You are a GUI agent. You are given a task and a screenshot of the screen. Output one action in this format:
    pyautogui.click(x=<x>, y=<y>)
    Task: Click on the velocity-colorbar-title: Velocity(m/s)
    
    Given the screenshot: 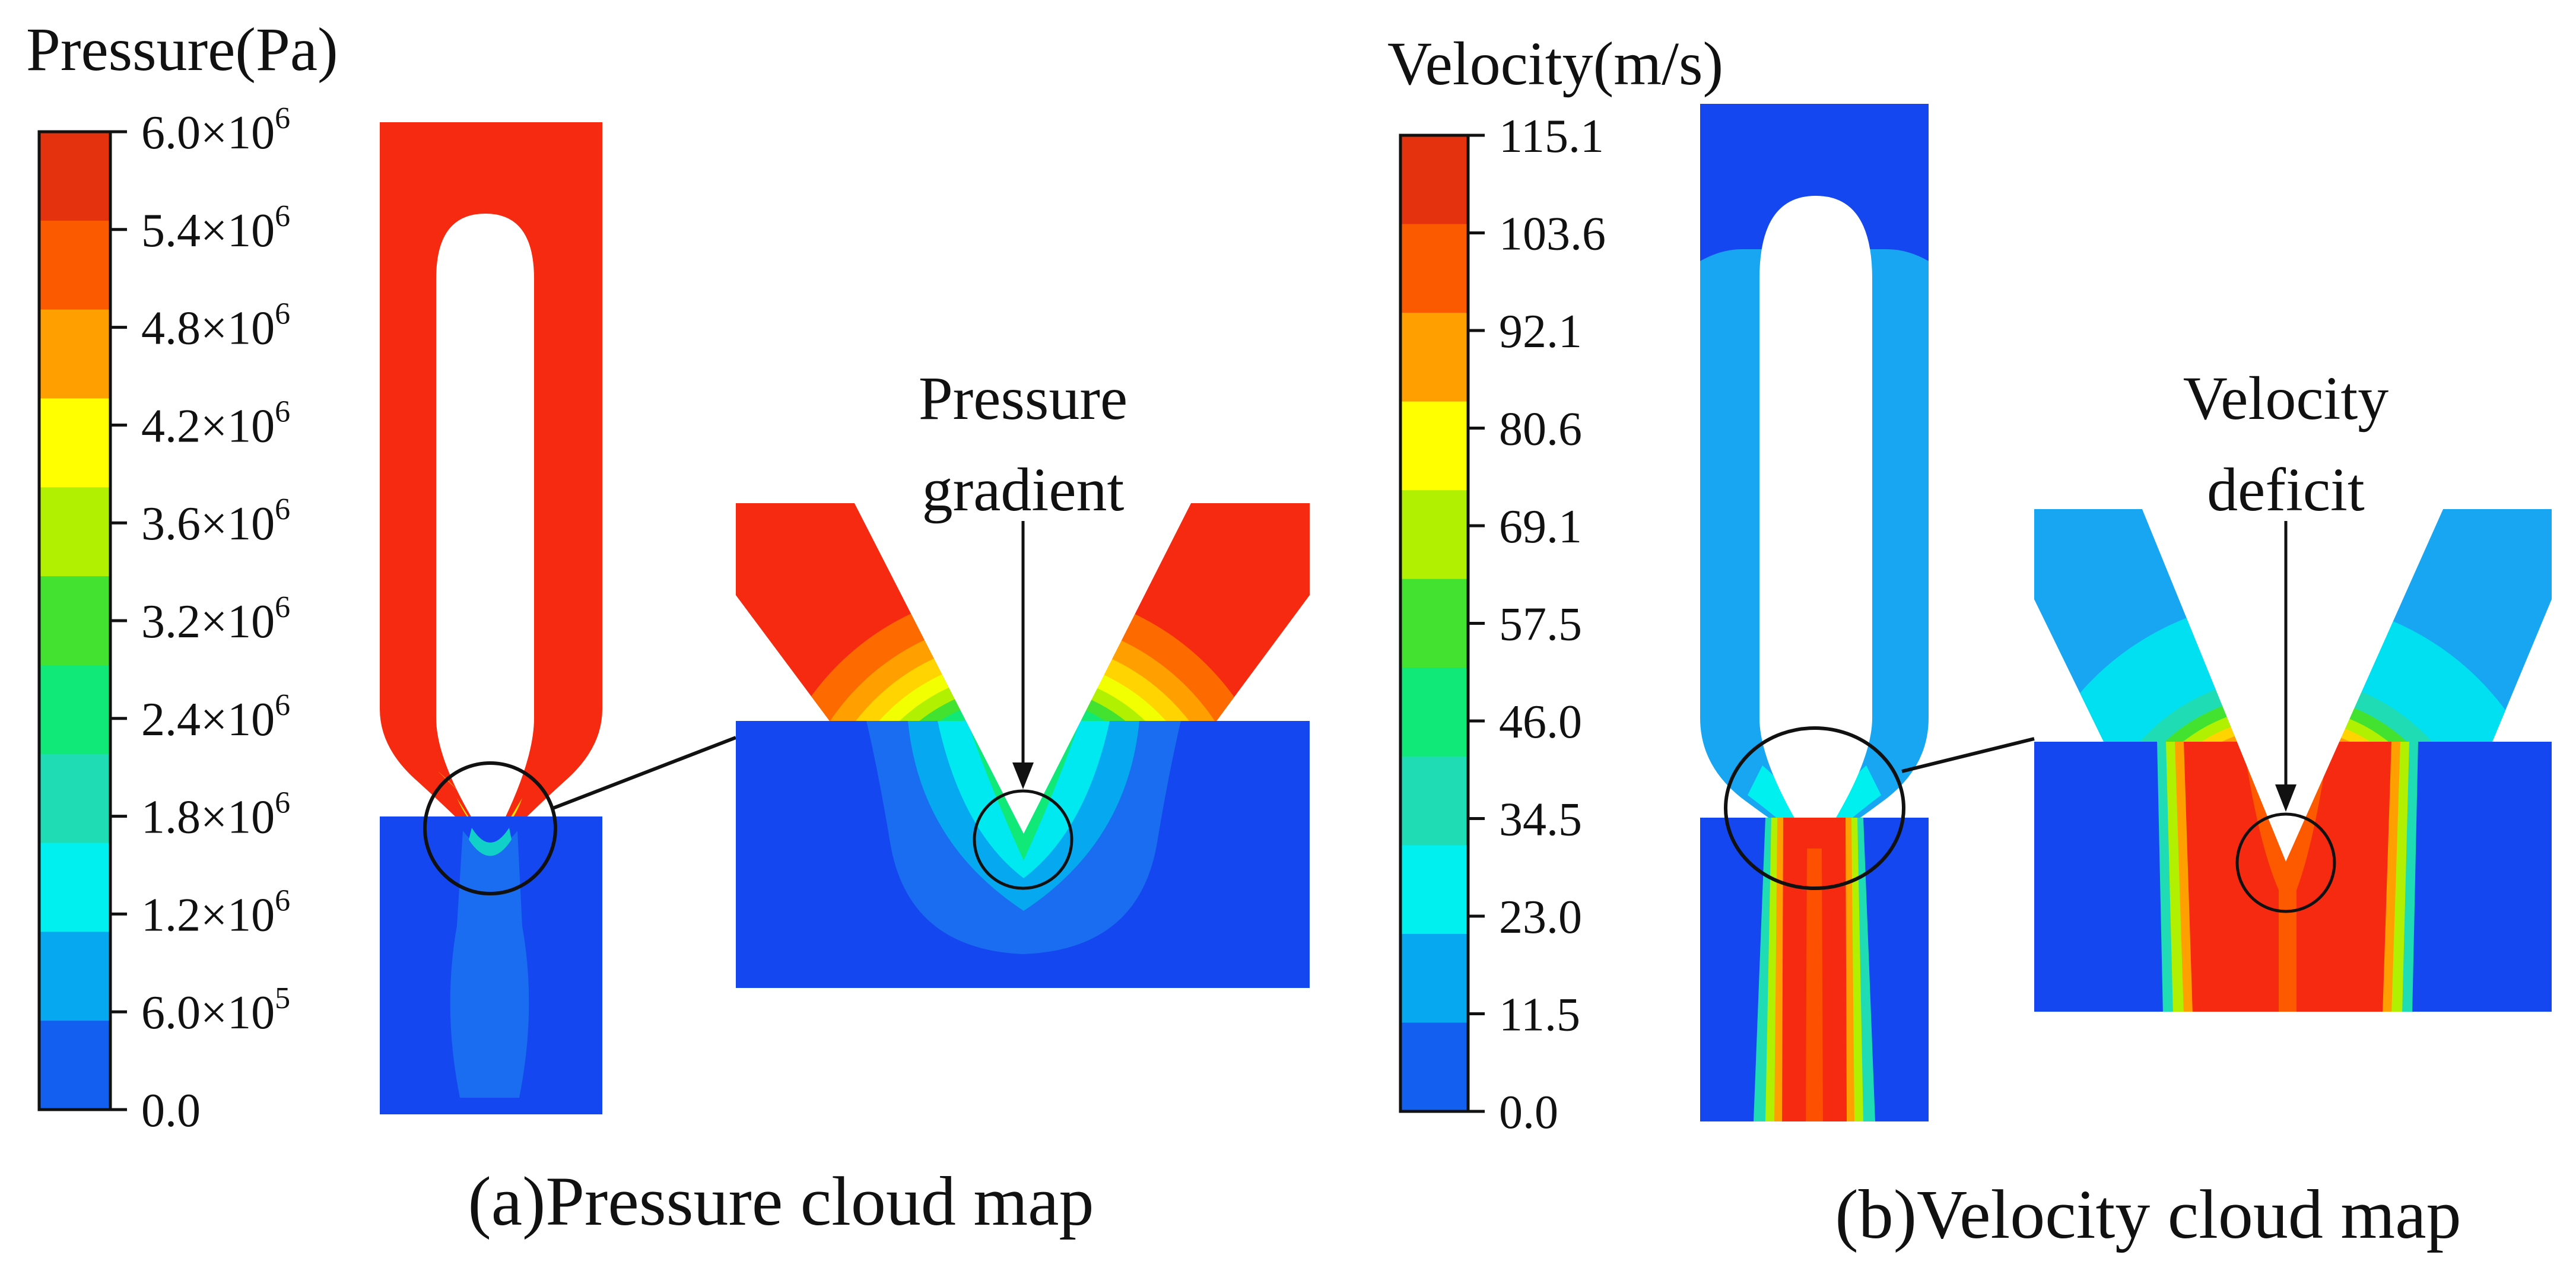 What is the action you would take?
    pyautogui.click(x=1555, y=64)
    